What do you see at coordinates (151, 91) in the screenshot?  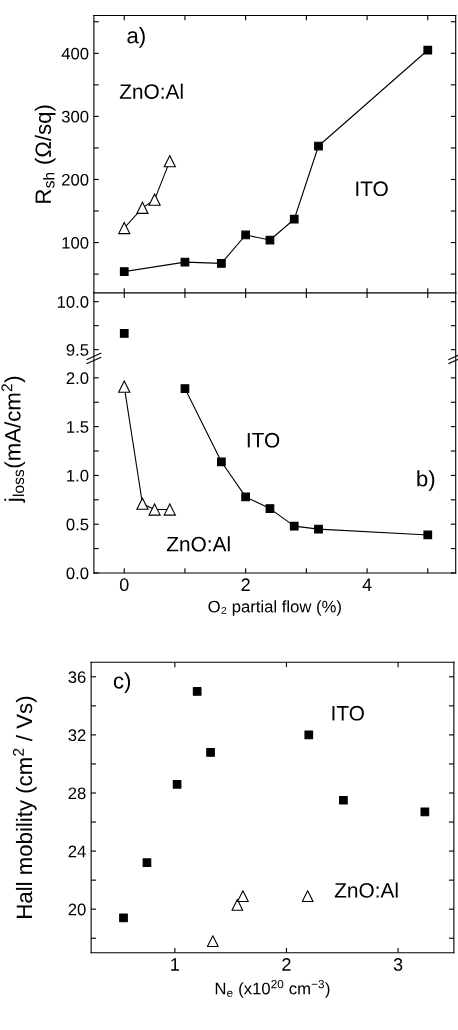 I see `text: ZnO:Al` at bounding box center [151, 91].